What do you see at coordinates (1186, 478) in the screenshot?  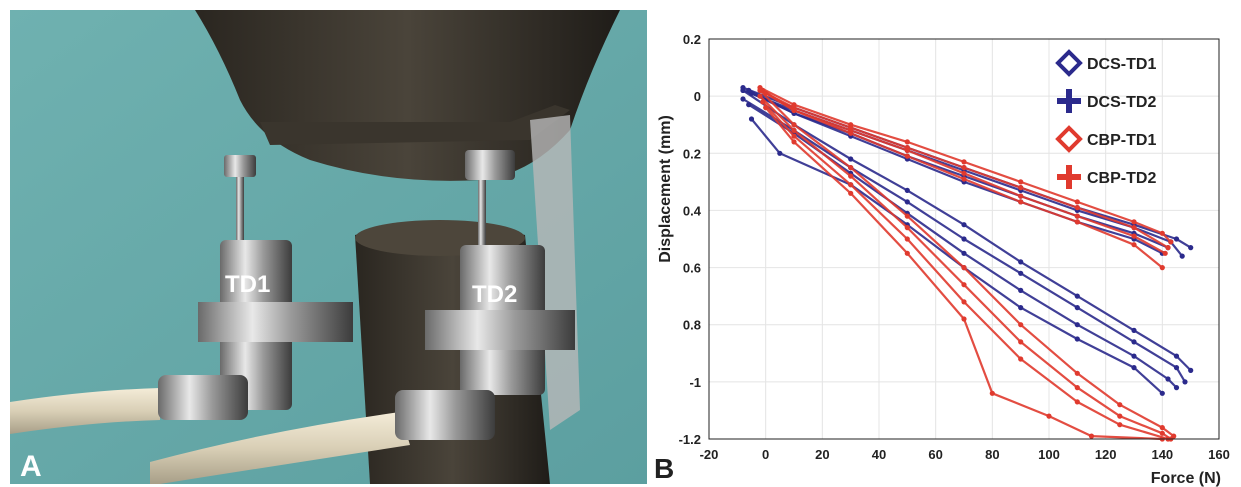 I see `x-axis-label: Force (N)` at bounding box center [1186, 478].